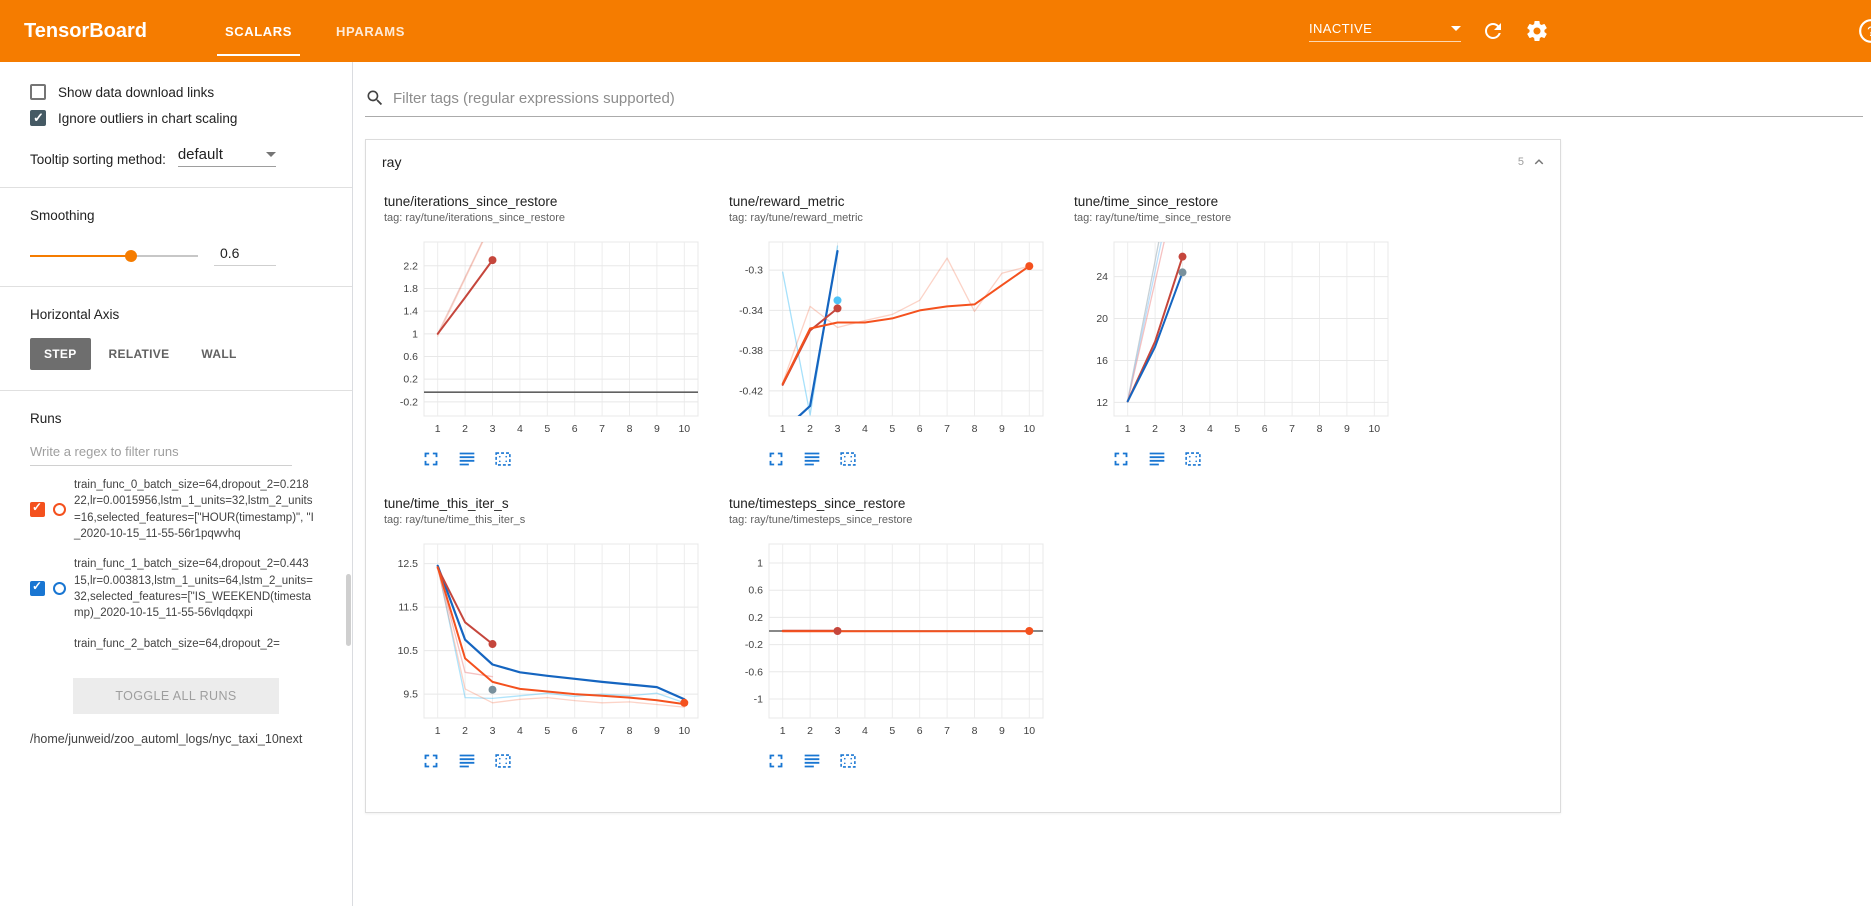  I want to click on svg-text: 16, so click(1102, 361).